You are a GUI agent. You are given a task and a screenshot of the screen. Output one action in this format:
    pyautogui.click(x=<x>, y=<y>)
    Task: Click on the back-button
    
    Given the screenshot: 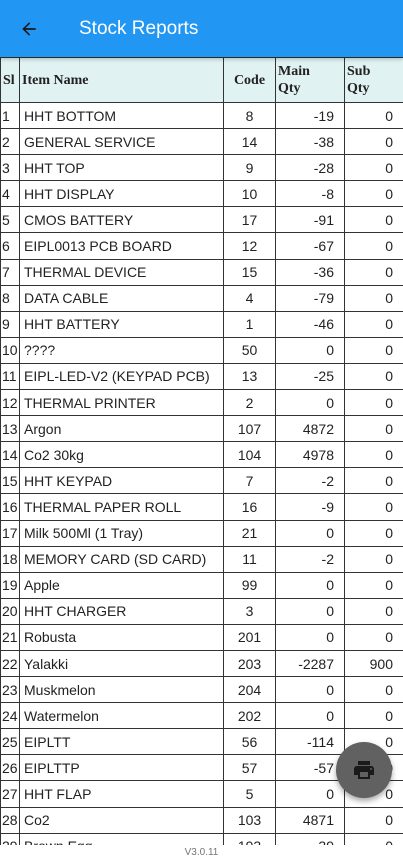 What is the action you would take?
    pyautogui.click(x=29, y=28)
    